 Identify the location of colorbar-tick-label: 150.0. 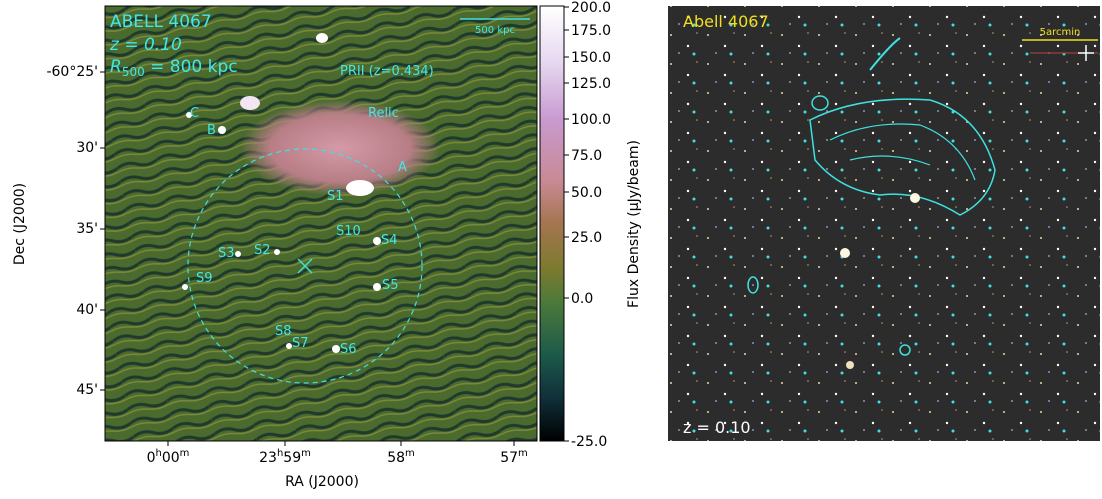
(591, 58).